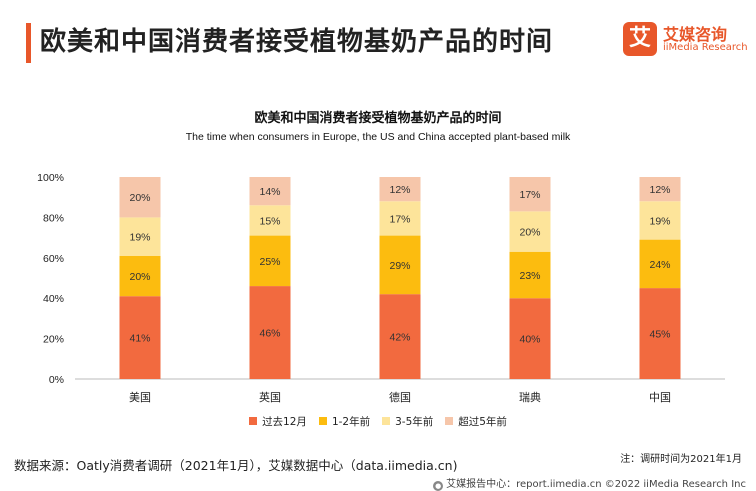 The width and height of the screenshot is (756, 491). What do you see at coordinates (140, 397) in the screenshot?
I see `x-tick-label: 美国` at bounding box center [140, 397].